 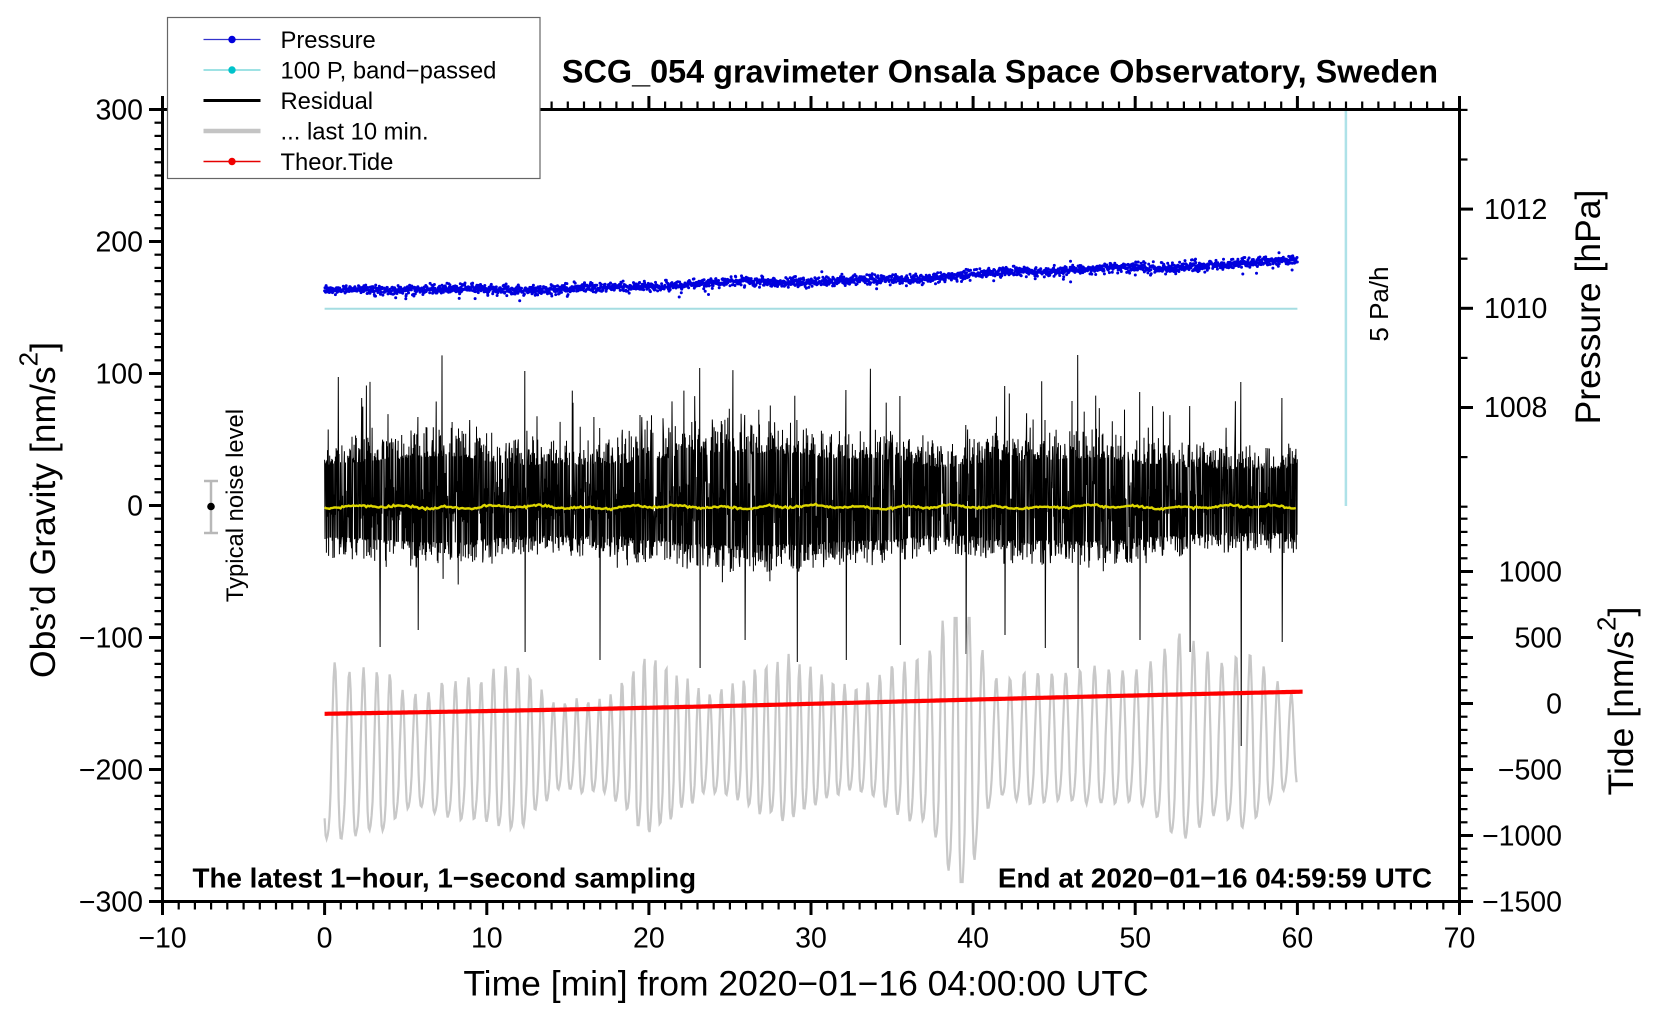 I want to click on svg-text: 60, so click(x=1298, y=939).